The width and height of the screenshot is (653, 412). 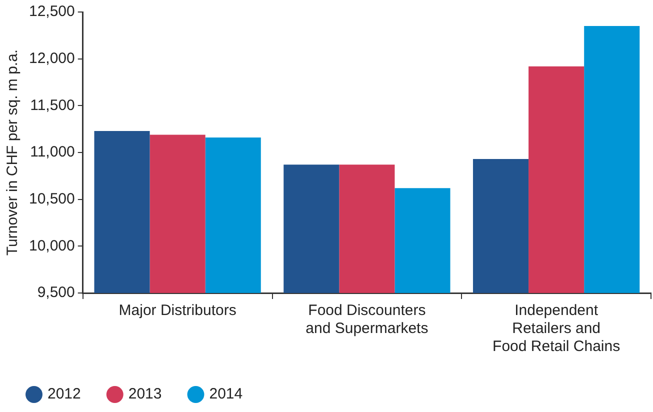 What do you see at coordinates (177, 311) in the screenshot?
I see `x-tick-label: Major Distributors` at bounding box center [177, 311].